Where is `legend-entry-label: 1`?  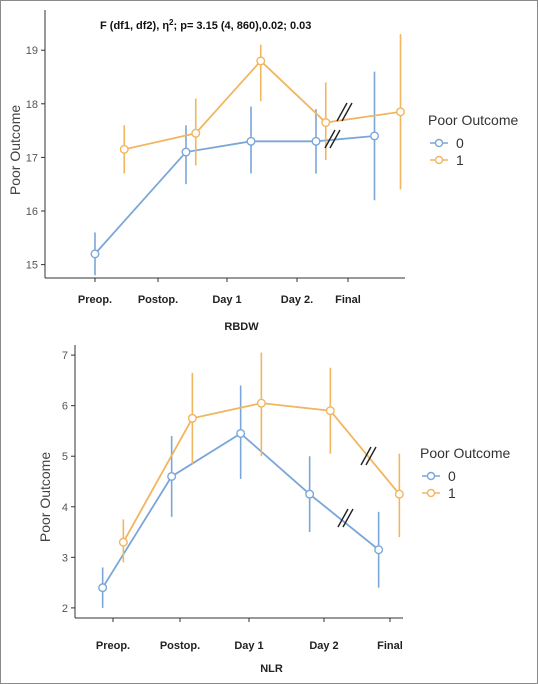
legend-entry-label: 1 is located at coordinates (460, 160).